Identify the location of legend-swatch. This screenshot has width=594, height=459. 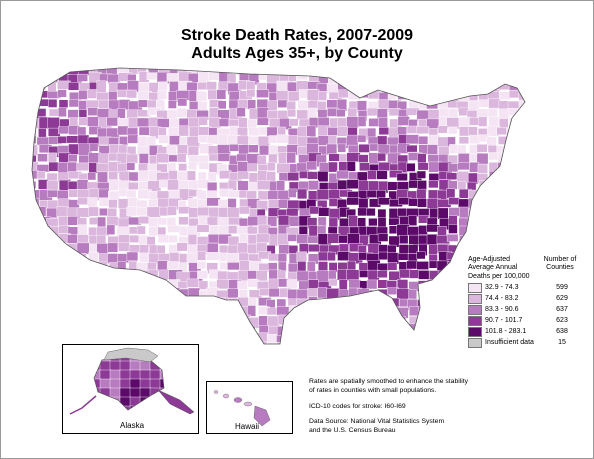
(475, 343).